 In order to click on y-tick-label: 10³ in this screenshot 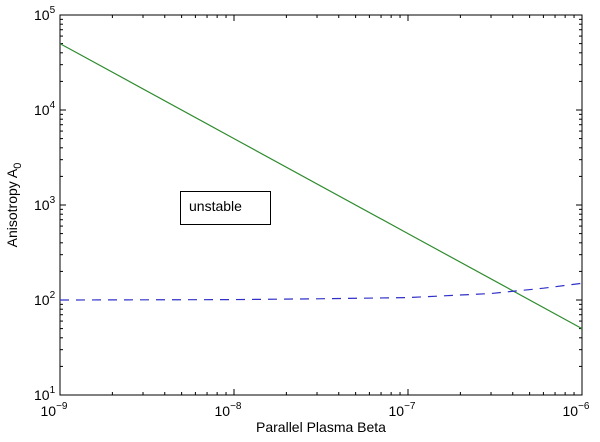, I will do `click(45, 204)`.